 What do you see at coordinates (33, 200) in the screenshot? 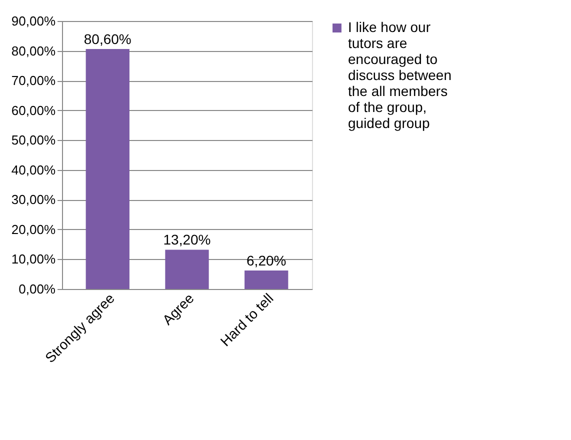
I see `y-tick-label: 30,00%` at bounding box center [33, 200].